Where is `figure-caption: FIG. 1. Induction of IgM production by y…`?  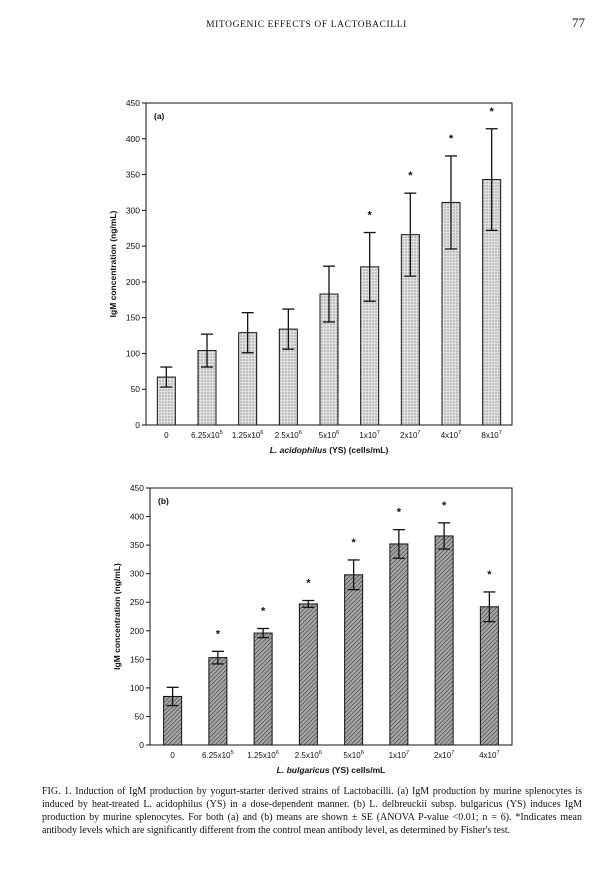
figure-caption: FIG. 1. Induction of IgM production by y… is located at coordinates (312, 811).